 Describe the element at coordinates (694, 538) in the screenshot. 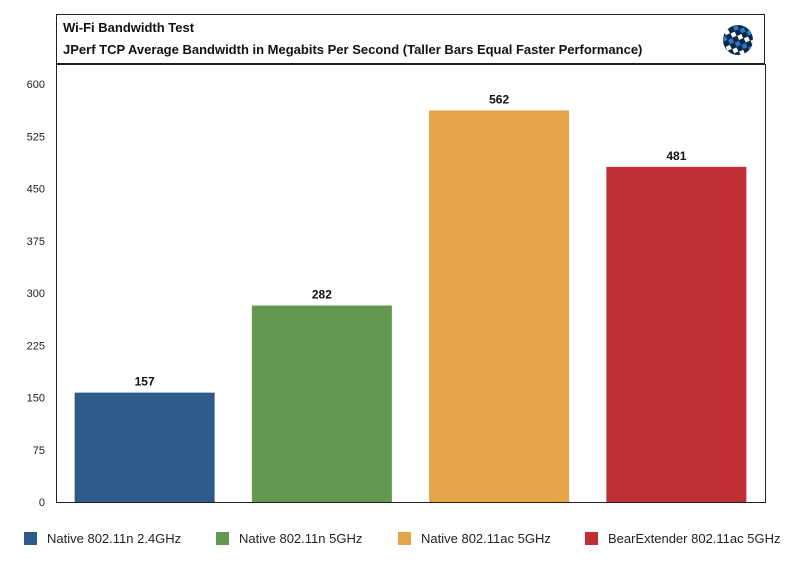

I see `legend-label: BearExtender 802.11ac 5GHz` at that location.